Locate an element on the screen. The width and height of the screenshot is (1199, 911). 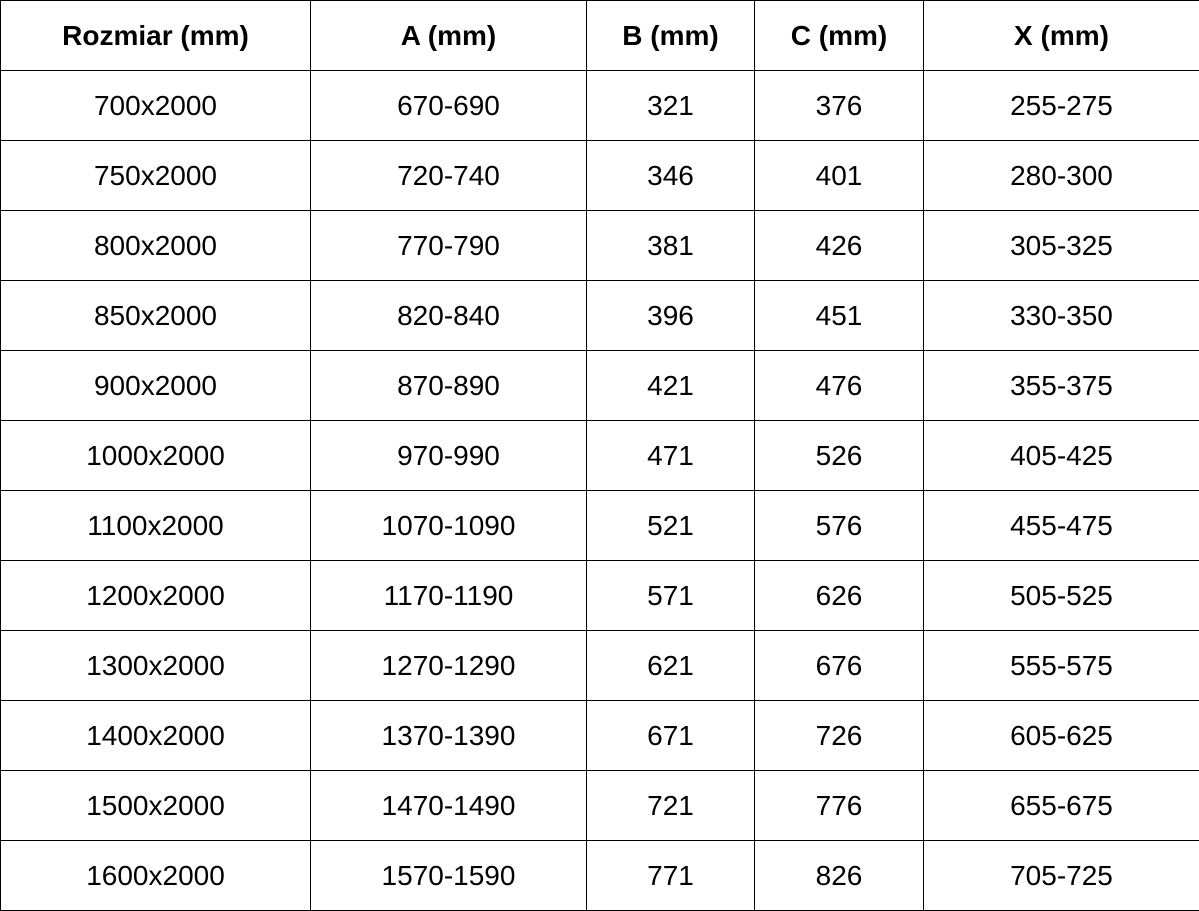
table-row: 1500x2000 1470-1490 721 776 655-675 is located at coordinates (599, 805).